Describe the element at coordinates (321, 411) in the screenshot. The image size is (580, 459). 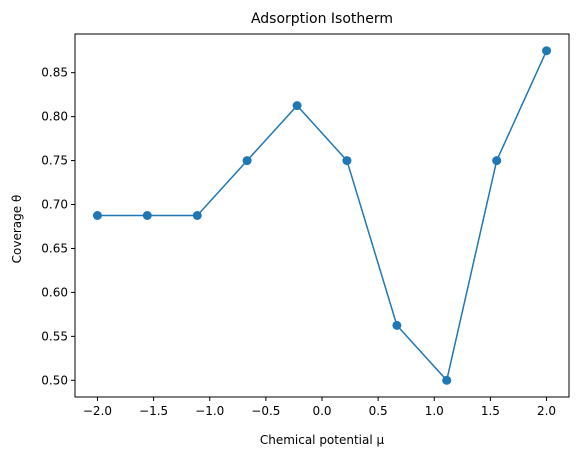
I see `x-tick-label: 0.0` at that location.